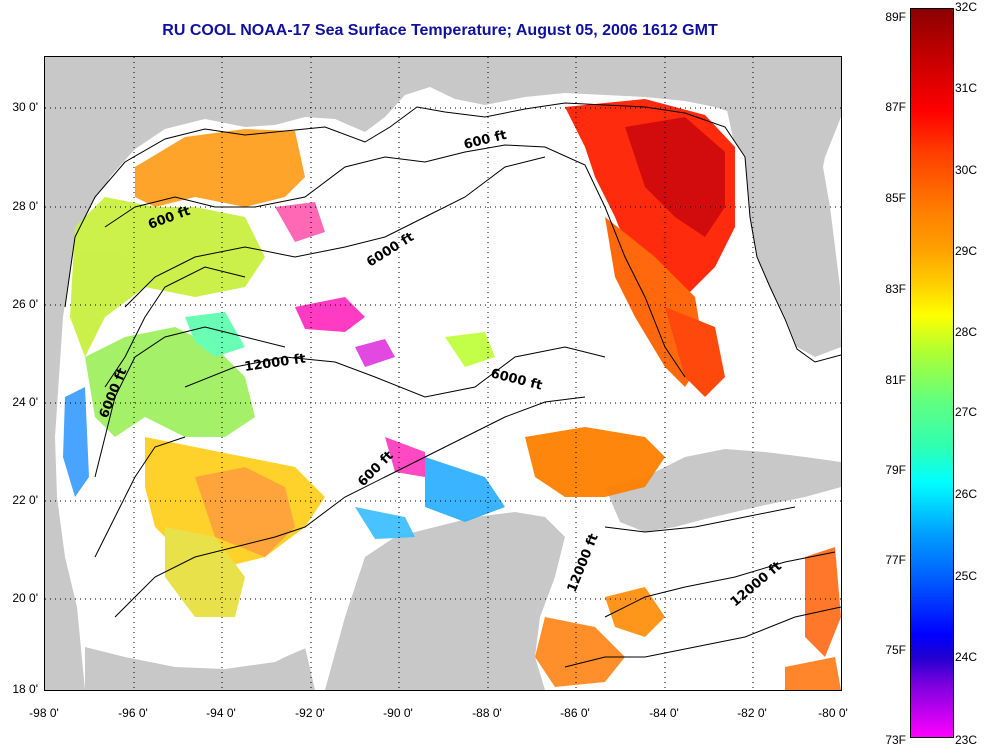 The width and height of the screenshot is (992, 754). I want to click on y-tick-label: 26 0', so click(25, 304).